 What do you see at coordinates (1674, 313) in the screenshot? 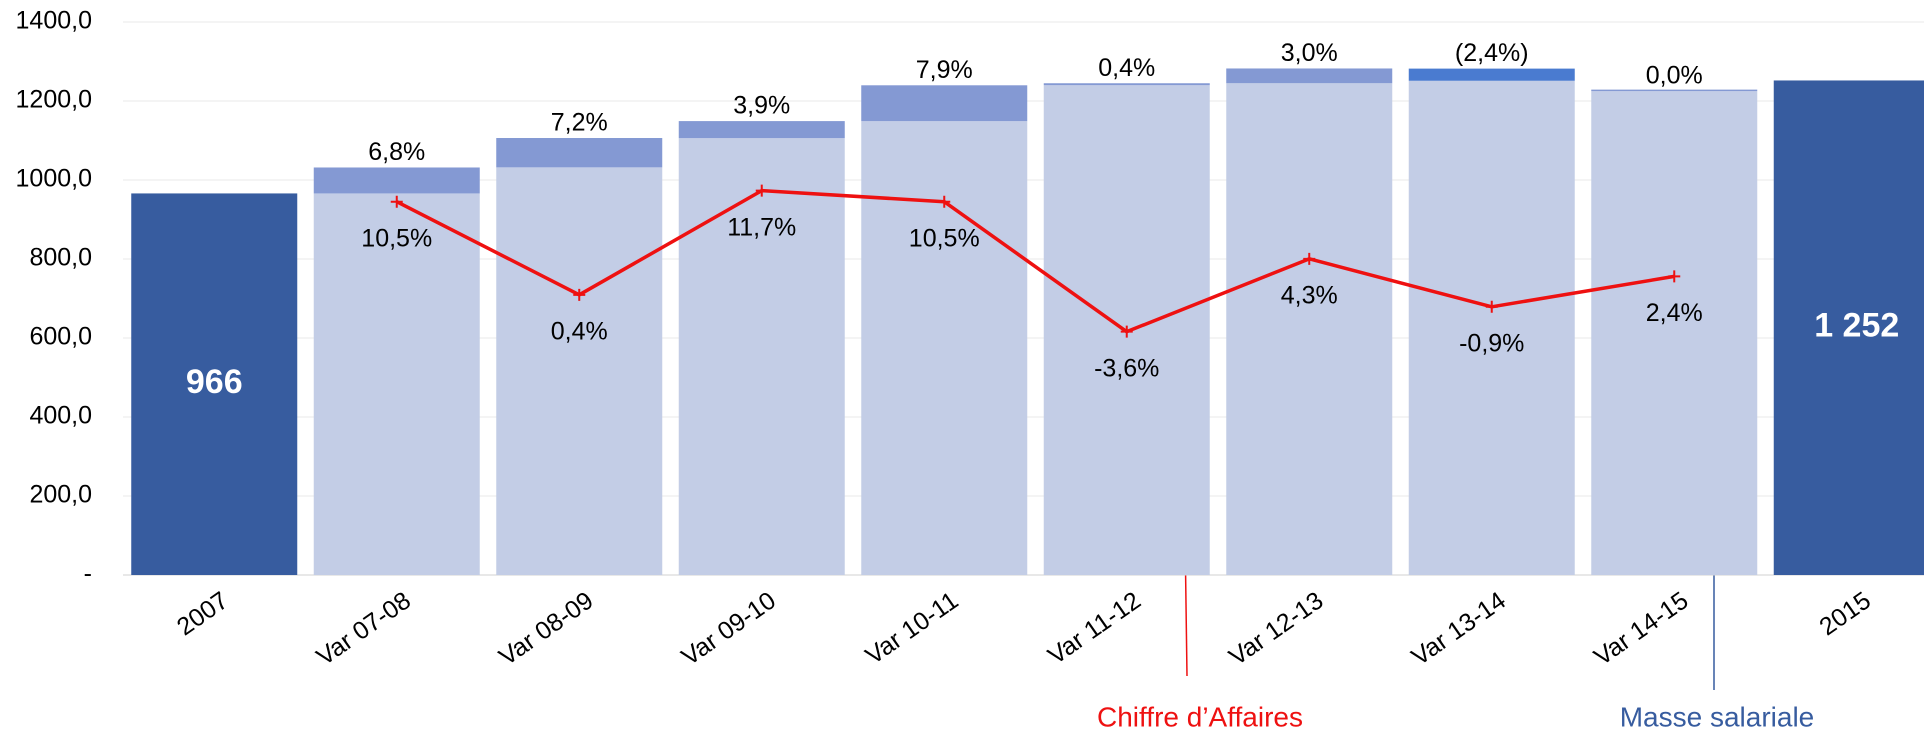
I see `point-label: 2,4%` at bounding box center [1674, 313].